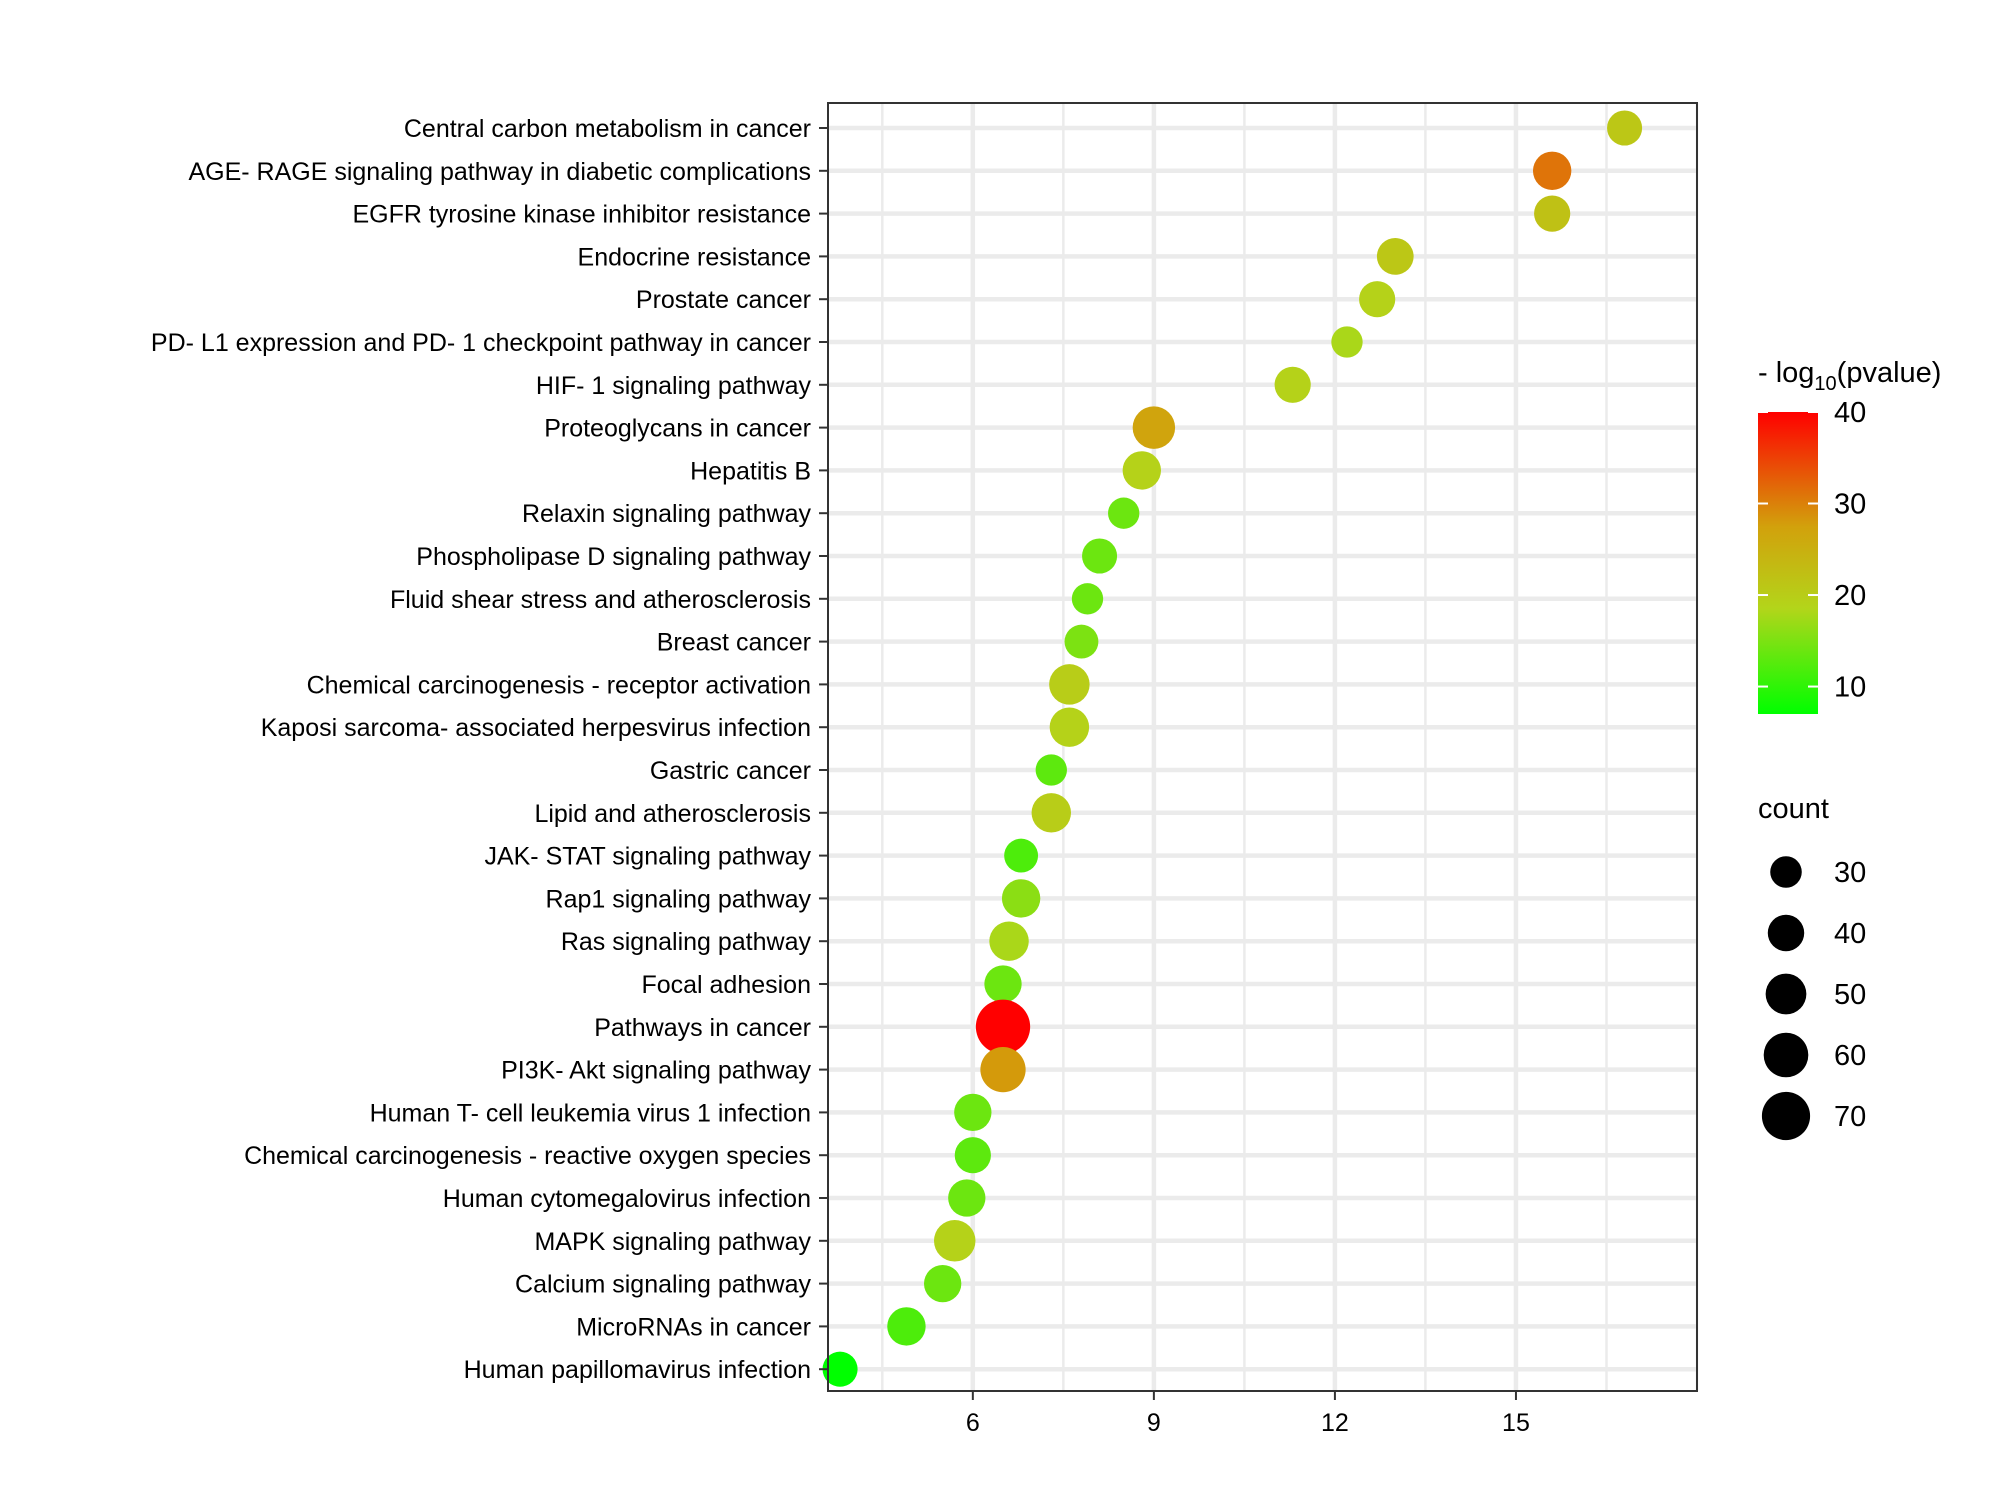  I want to click on y-tick-label: PI3K- Akt signaling pathway, so click(656, 1071).